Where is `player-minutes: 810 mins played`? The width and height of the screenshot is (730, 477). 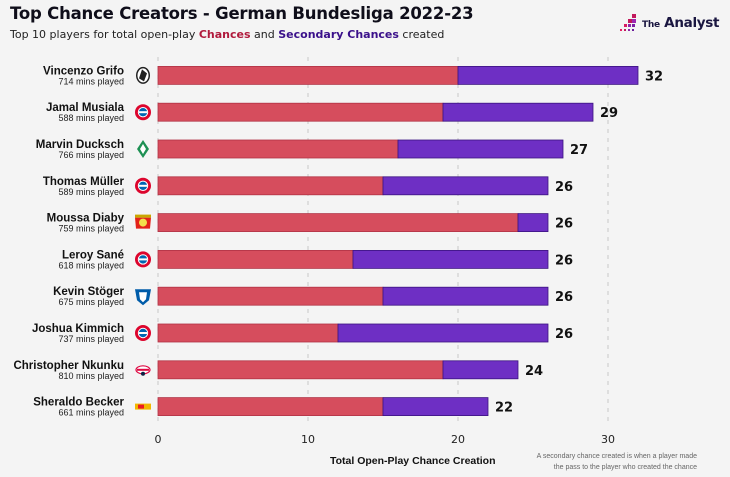
player-minutes: 810 mins played is located at coordinates (91, 376).